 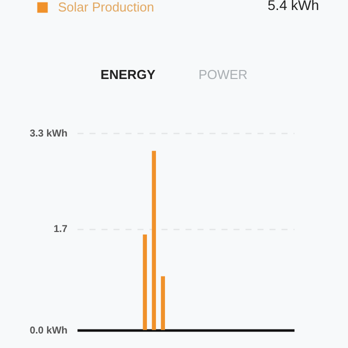 I want to click on text: ENERGY, so click(x=128, y=74).